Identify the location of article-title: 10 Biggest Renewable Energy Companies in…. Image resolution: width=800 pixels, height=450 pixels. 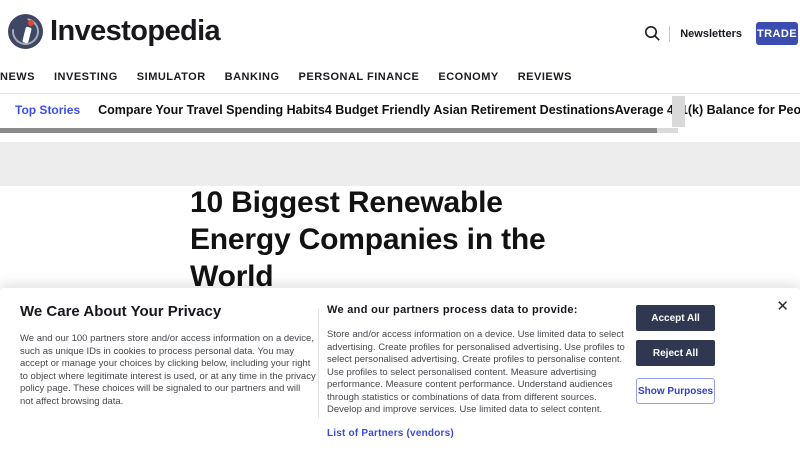
(368, 239).